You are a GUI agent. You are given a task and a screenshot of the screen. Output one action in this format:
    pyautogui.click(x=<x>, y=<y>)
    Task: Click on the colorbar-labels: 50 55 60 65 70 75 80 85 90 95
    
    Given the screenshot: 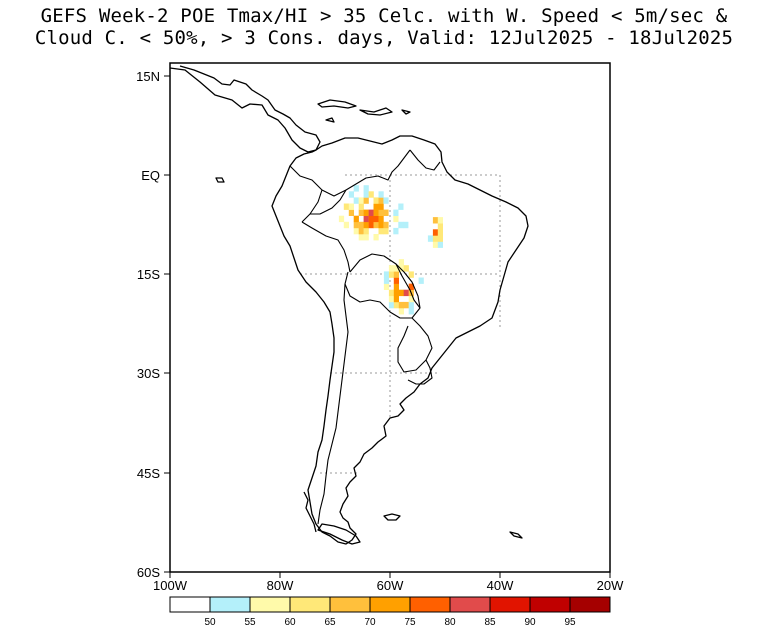 What is the action you would take?
    pyautogui.click(x=390, y=622)
    